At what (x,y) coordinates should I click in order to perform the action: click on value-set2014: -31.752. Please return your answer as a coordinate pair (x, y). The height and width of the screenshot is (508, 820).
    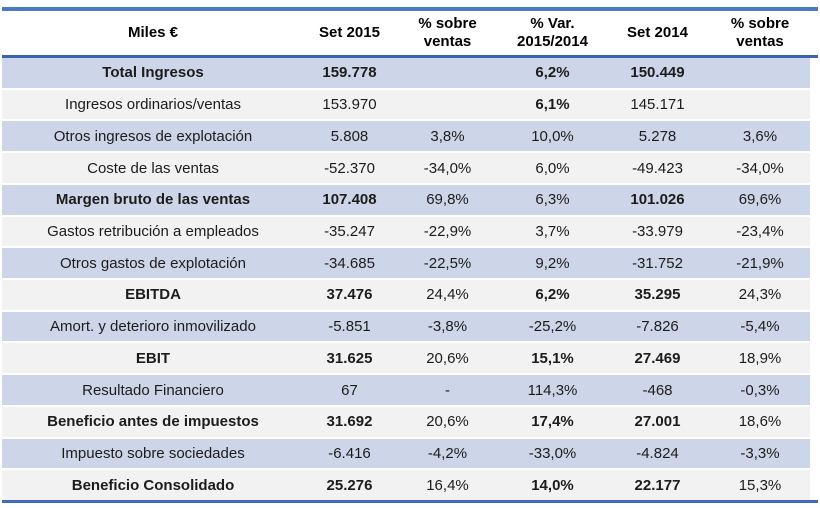
    Looking at the image, I should click on (657, 263).